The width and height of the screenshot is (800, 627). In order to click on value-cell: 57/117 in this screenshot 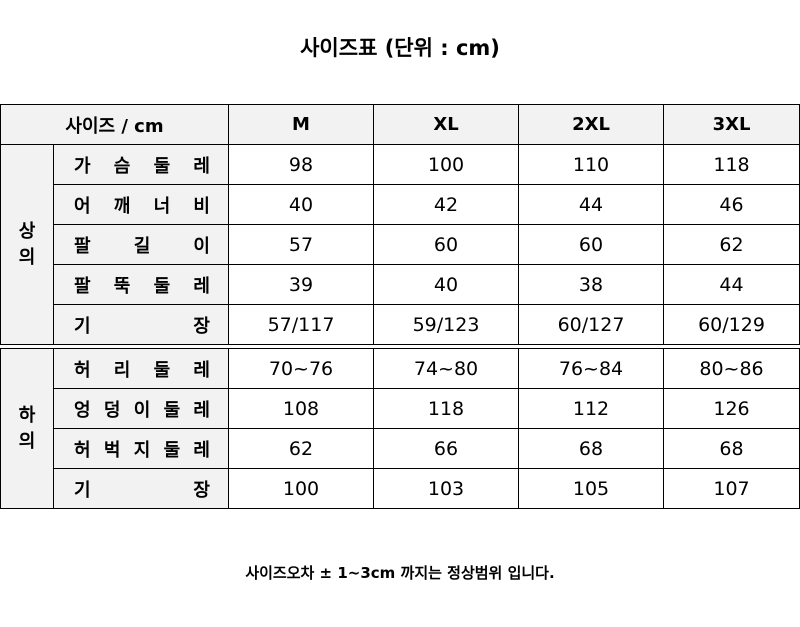, I will do `click(301, 324)`.